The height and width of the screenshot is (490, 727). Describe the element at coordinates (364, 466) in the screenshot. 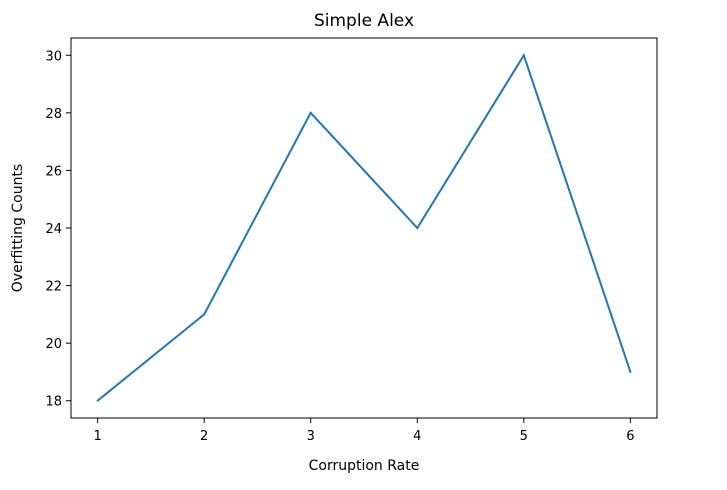

I see `x-axis-label: Corruption Rate` at that location.